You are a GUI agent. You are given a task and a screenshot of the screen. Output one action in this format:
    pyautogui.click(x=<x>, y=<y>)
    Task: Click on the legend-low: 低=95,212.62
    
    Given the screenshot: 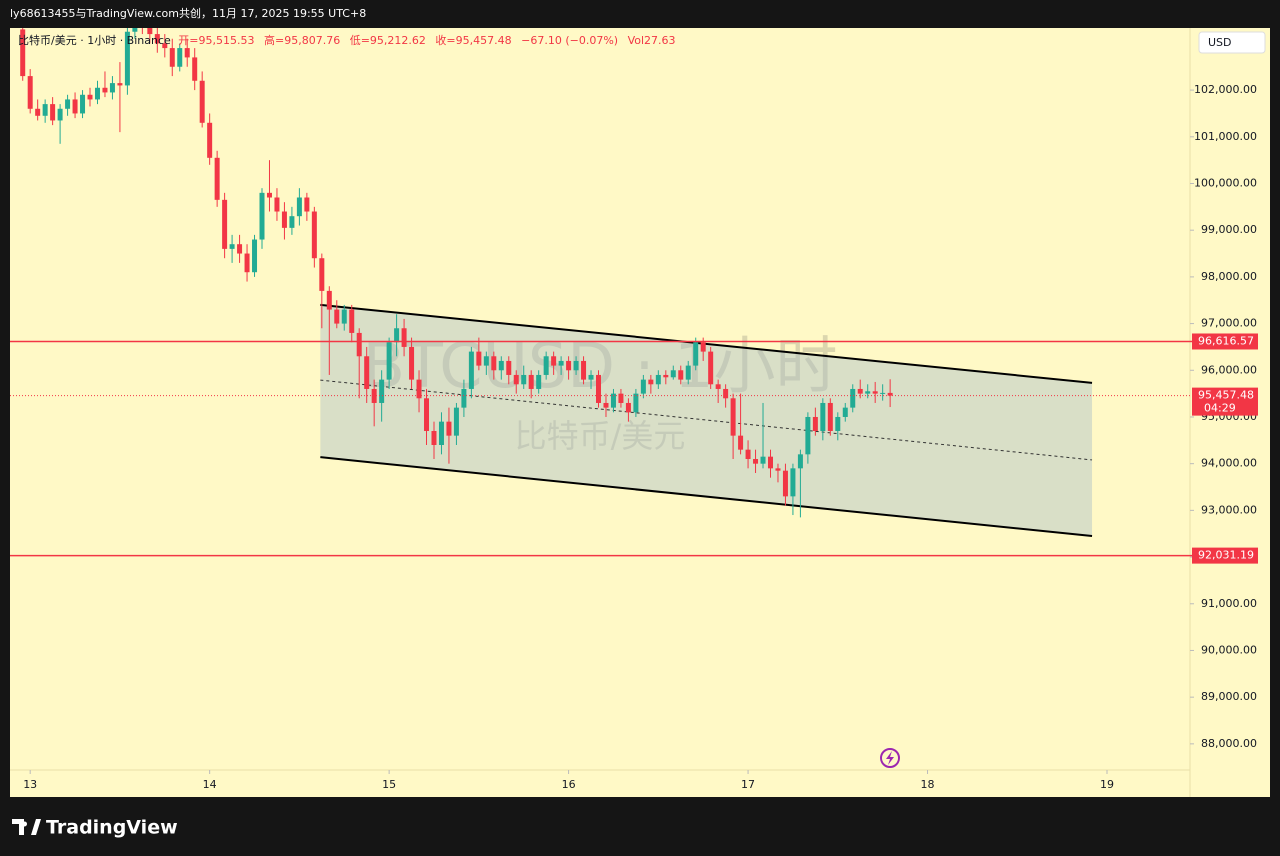 What is the action you would take?
    pyautogui.click(x=388, y=40)
    